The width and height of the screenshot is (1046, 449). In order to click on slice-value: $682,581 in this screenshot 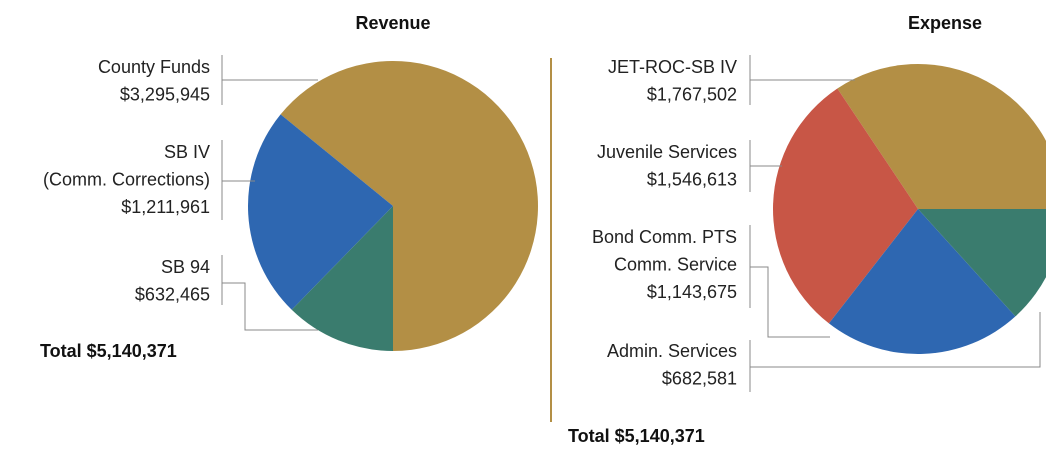, I will do `click(699, 378)`.